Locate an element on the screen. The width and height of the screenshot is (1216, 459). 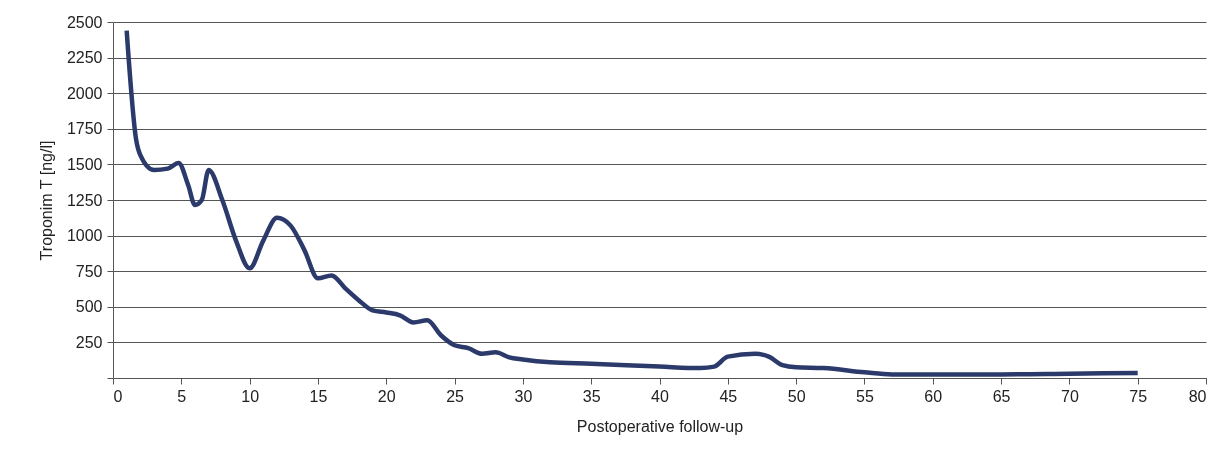
x-tick-label: 55 is located at coordinates (865, 396).